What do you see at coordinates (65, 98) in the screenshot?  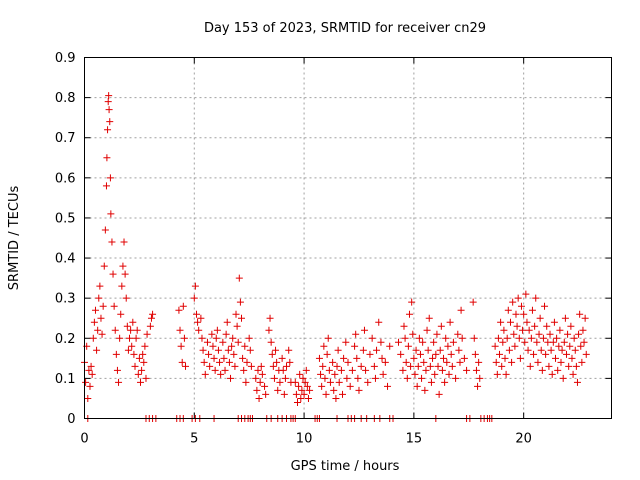 I see `y-tick-label: 0.8` at bounding box center [65, 98].